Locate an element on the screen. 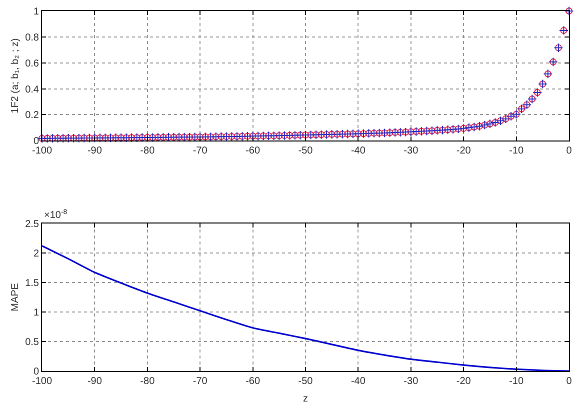 This screenshot has height=408, width=578. y-tick-label: 0.6 is located at coordinates (32, 64).